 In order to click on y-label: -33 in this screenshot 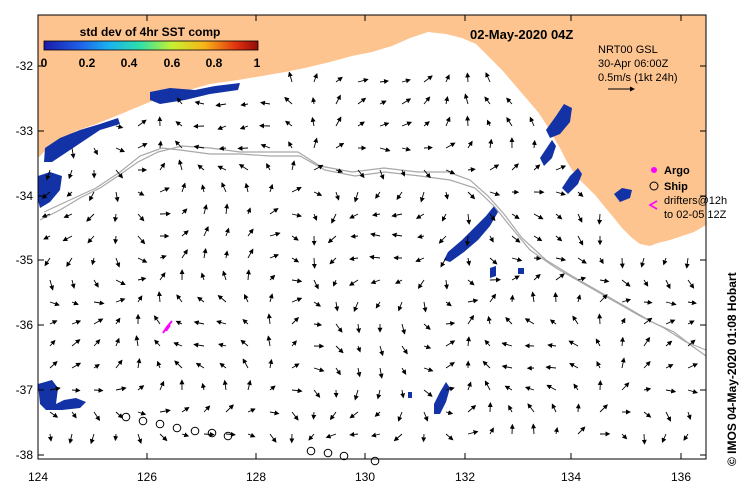, I will do `click(25, 131)`.